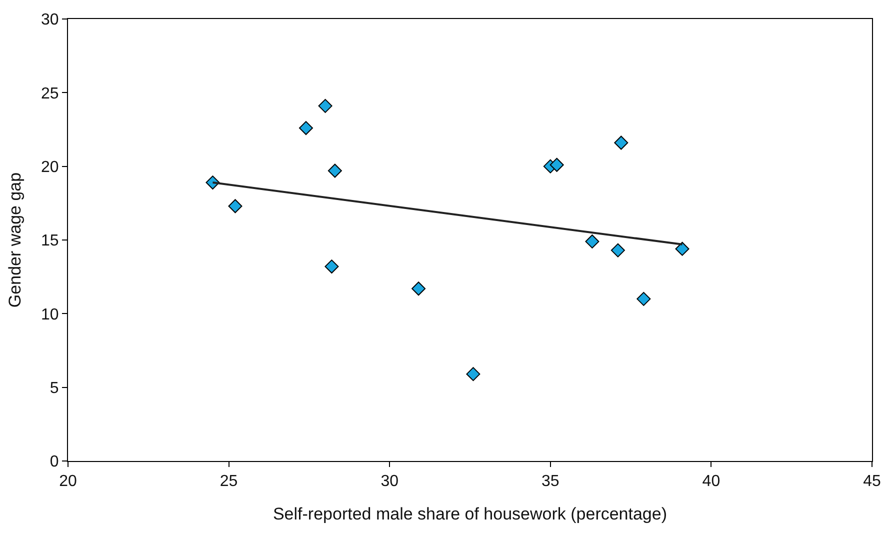 The image size is (893, 541). Describe the element at coordinates (50, 20) in the screenshot. I see `y-tick-label: 30` at that location.